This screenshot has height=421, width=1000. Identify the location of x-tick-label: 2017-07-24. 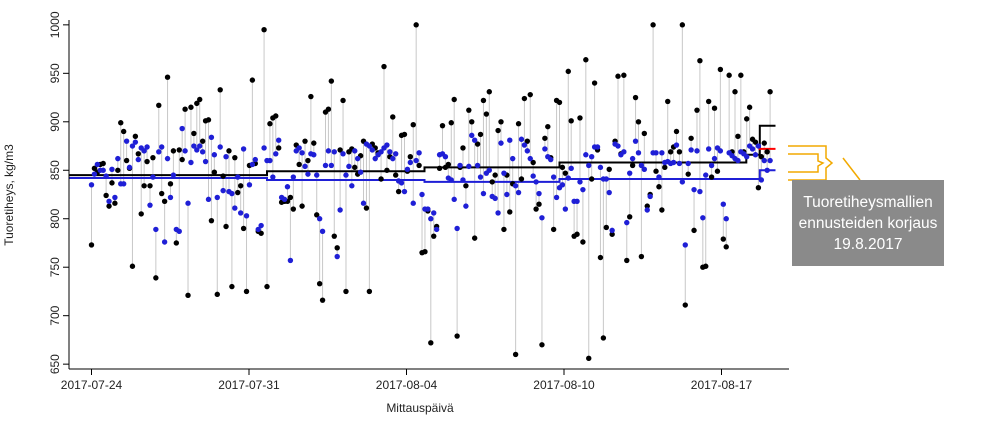
(92, 385).